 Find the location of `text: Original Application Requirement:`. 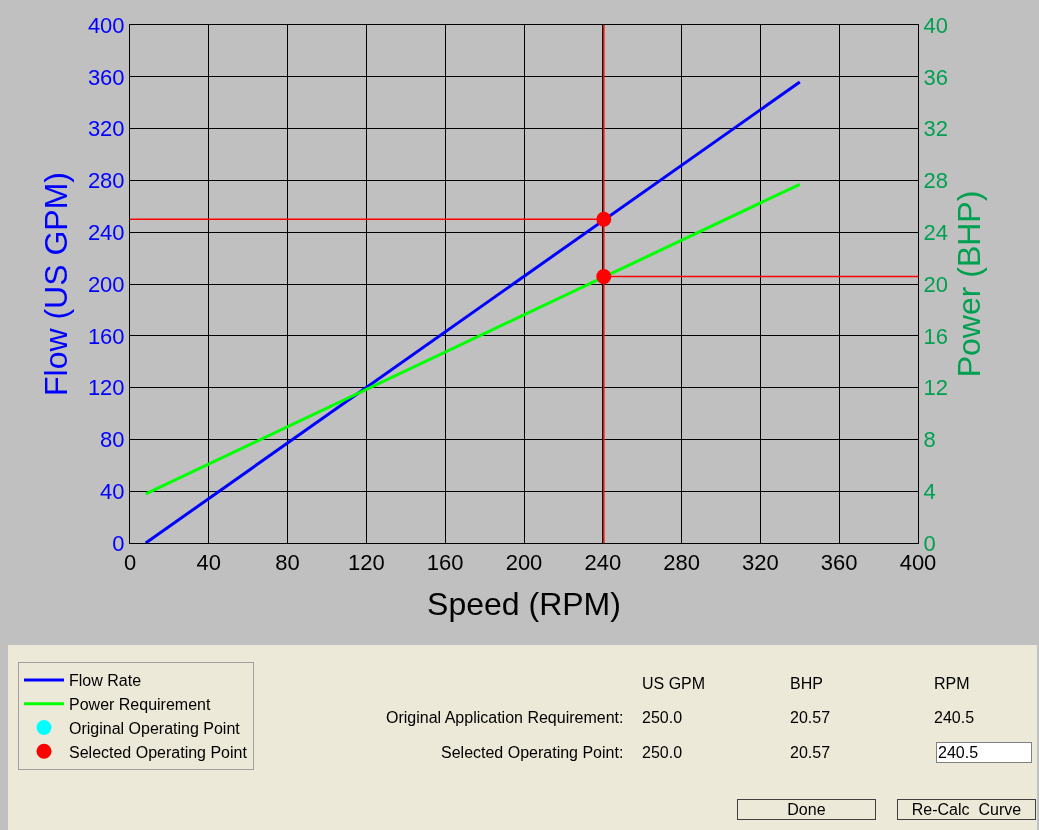

text: Original Application Requirement: is located at coordinates (505, 717).